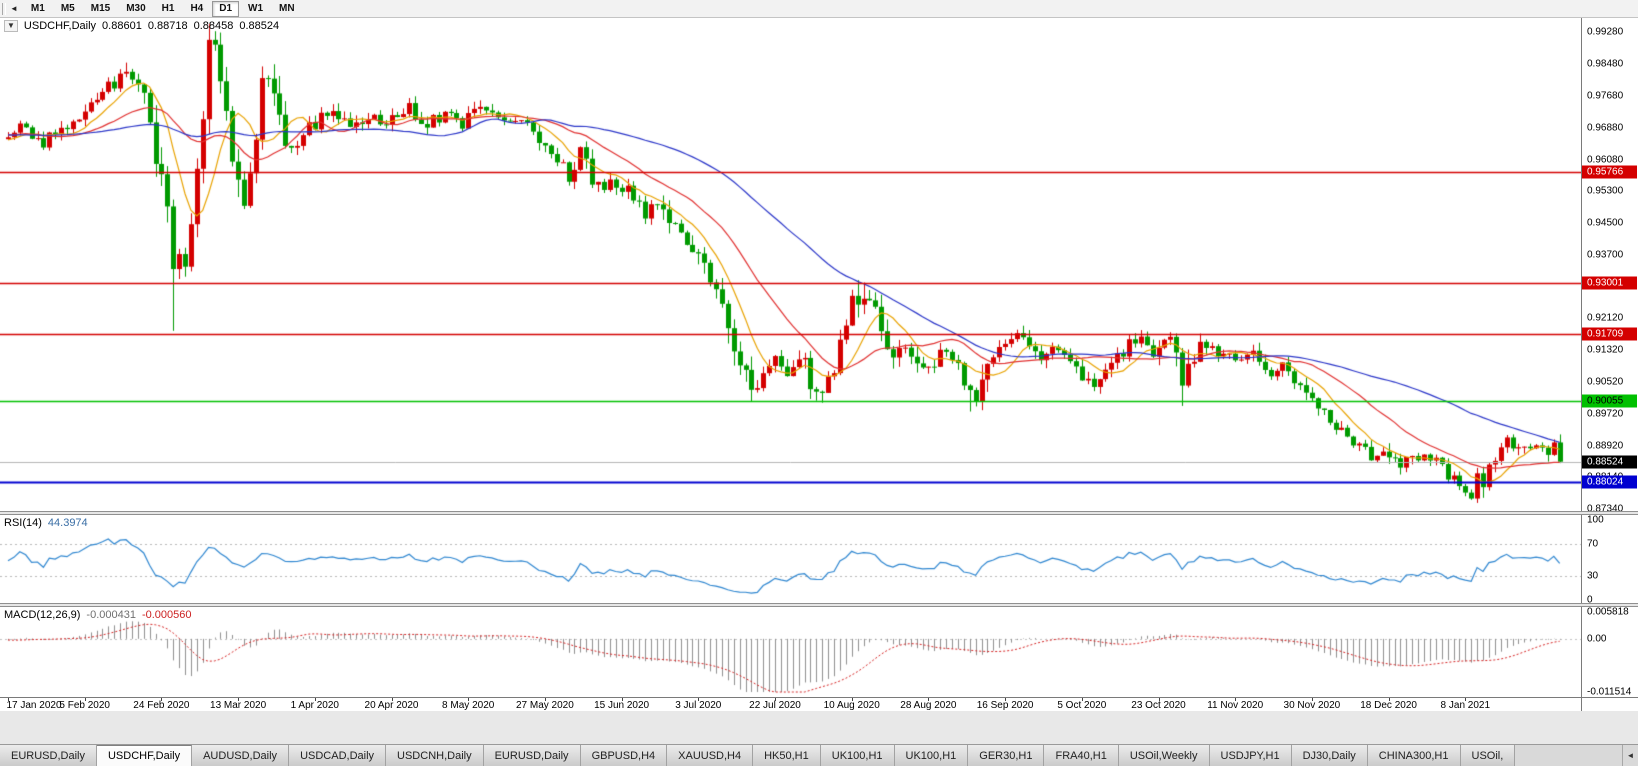 The image size is (1638, 766). What do you see at coordinates (287, 8) in the screenshot?
I see `timeframe-button-mn: MN` at bounding box center [287, 8].